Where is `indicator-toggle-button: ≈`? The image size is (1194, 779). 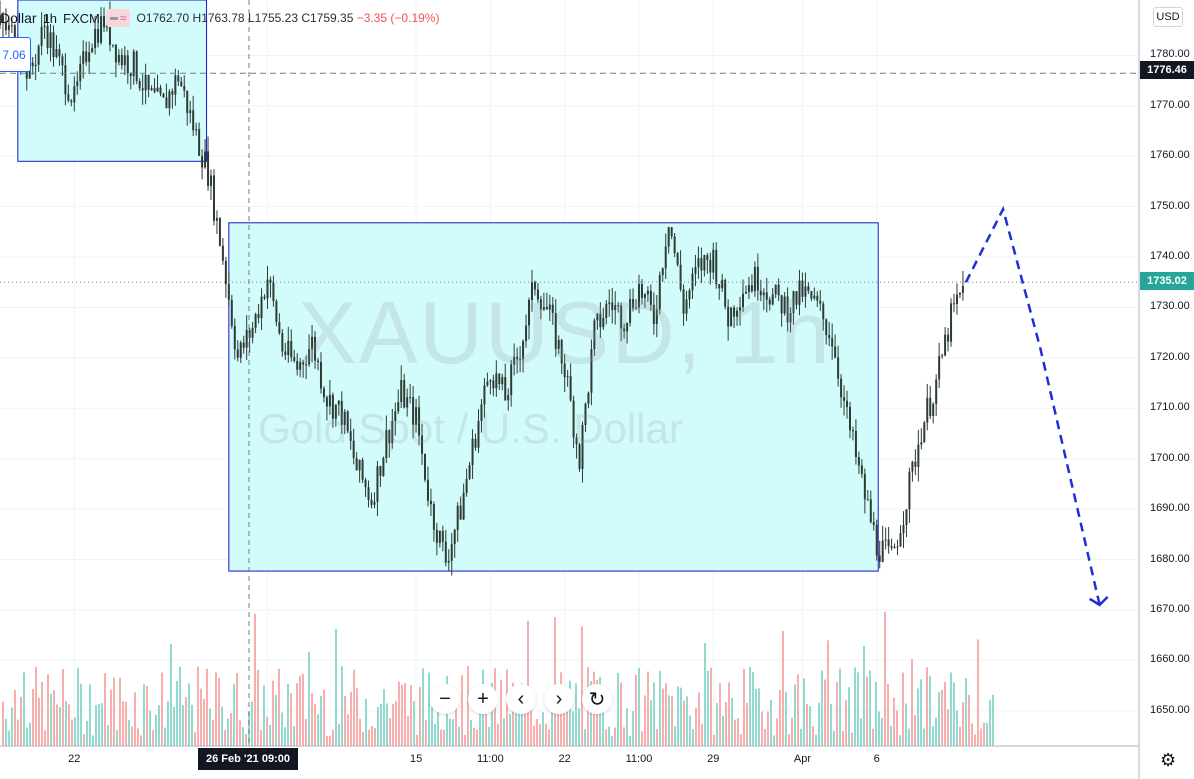
indicator-toggle-button: ≈ is located at coordinates (118, 18).